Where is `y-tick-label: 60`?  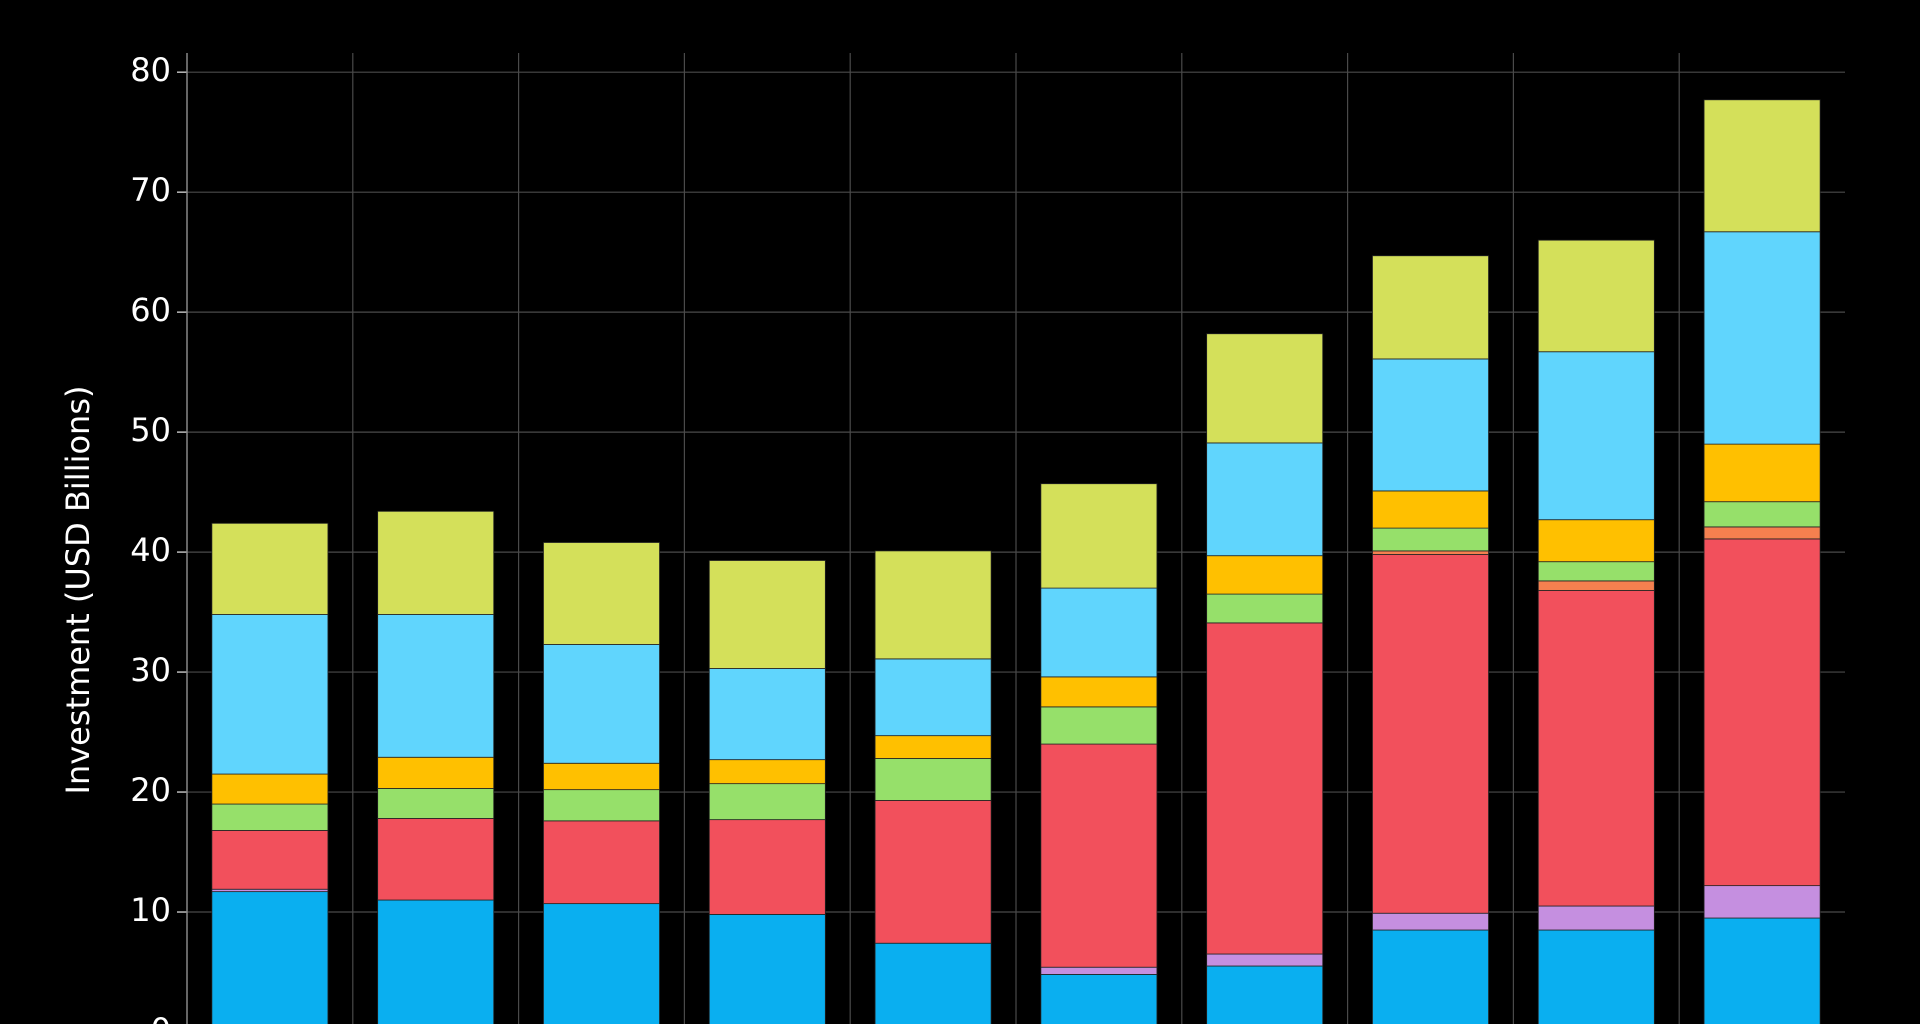 y-tick-label: 60 is located at coordinates (150, 310).